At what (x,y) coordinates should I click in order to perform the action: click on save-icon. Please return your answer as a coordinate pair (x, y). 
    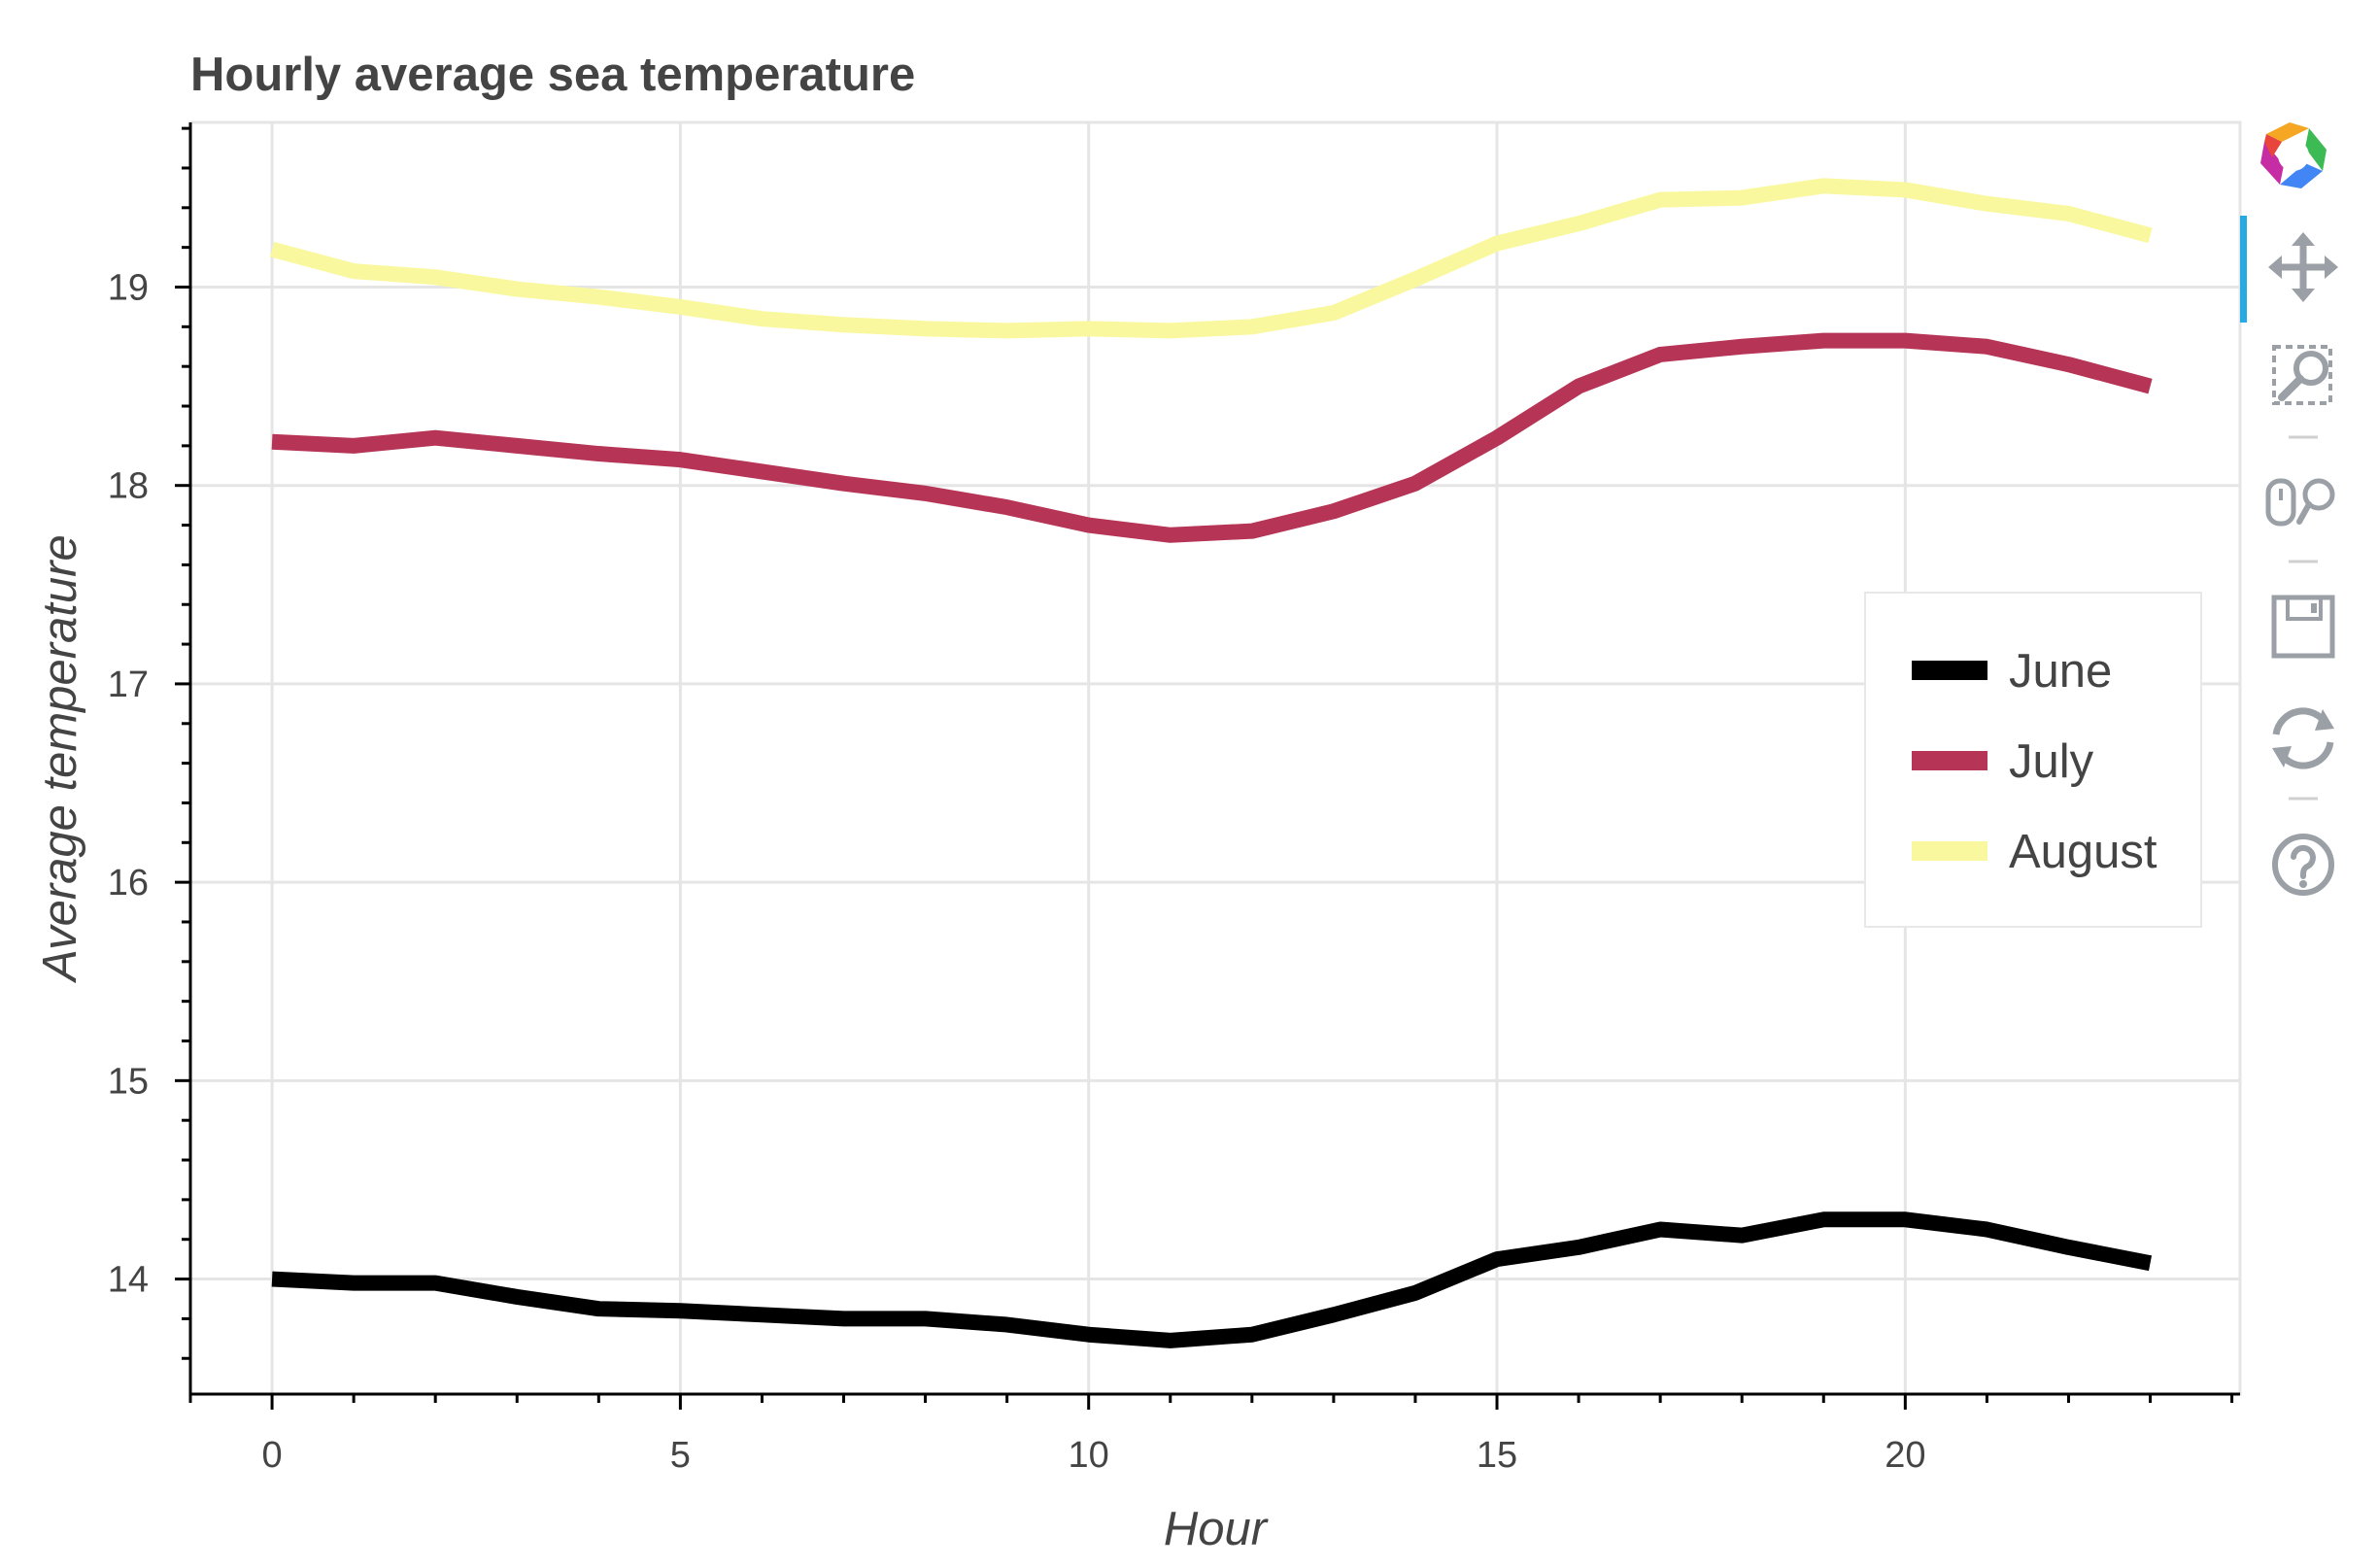
    Looking at the image, I should click on (2303, 627).